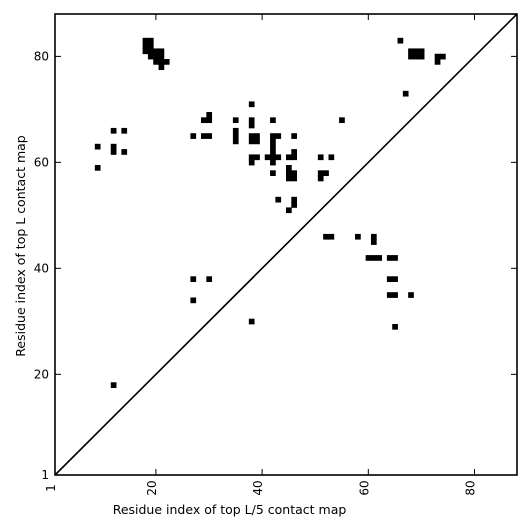 The height and width of the screenshot is (531, 531). Describe the element at coordinates (364, 487) in the screenshot. I see `x-tick-label: 60` at that location.